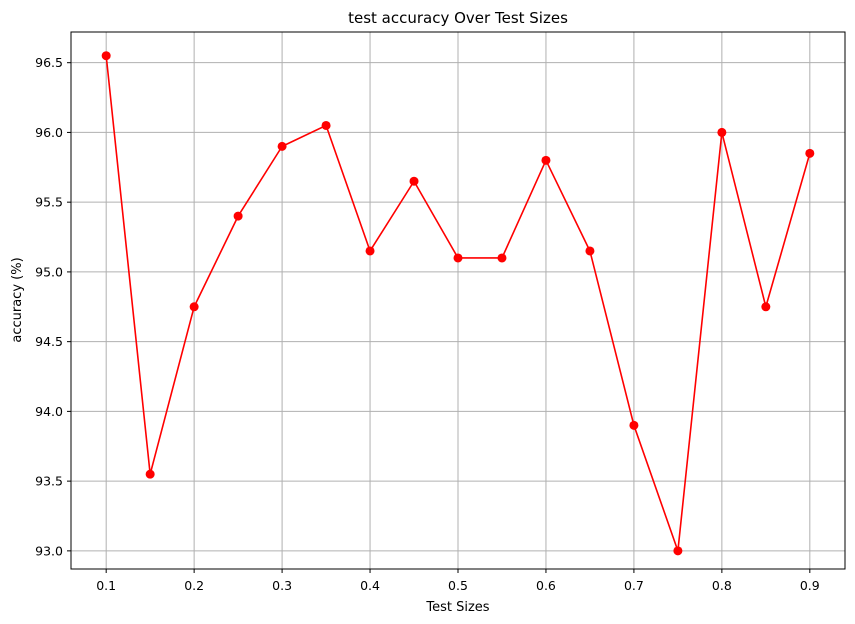 The image size is (855, 624). What do you see at coordinates (458, 585) in the screenshot?
I see `x-tick-label: 0.5` at bounding box center [458, 585].